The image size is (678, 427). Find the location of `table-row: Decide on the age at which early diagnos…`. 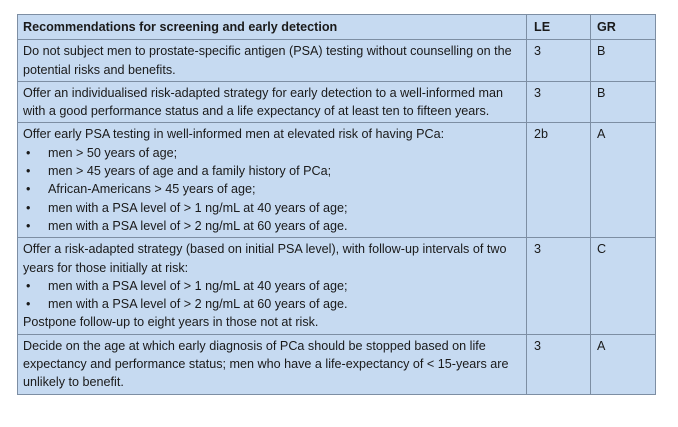

table-row: Decide on the age at which early diagnos… is located at coordinates (336, 364).